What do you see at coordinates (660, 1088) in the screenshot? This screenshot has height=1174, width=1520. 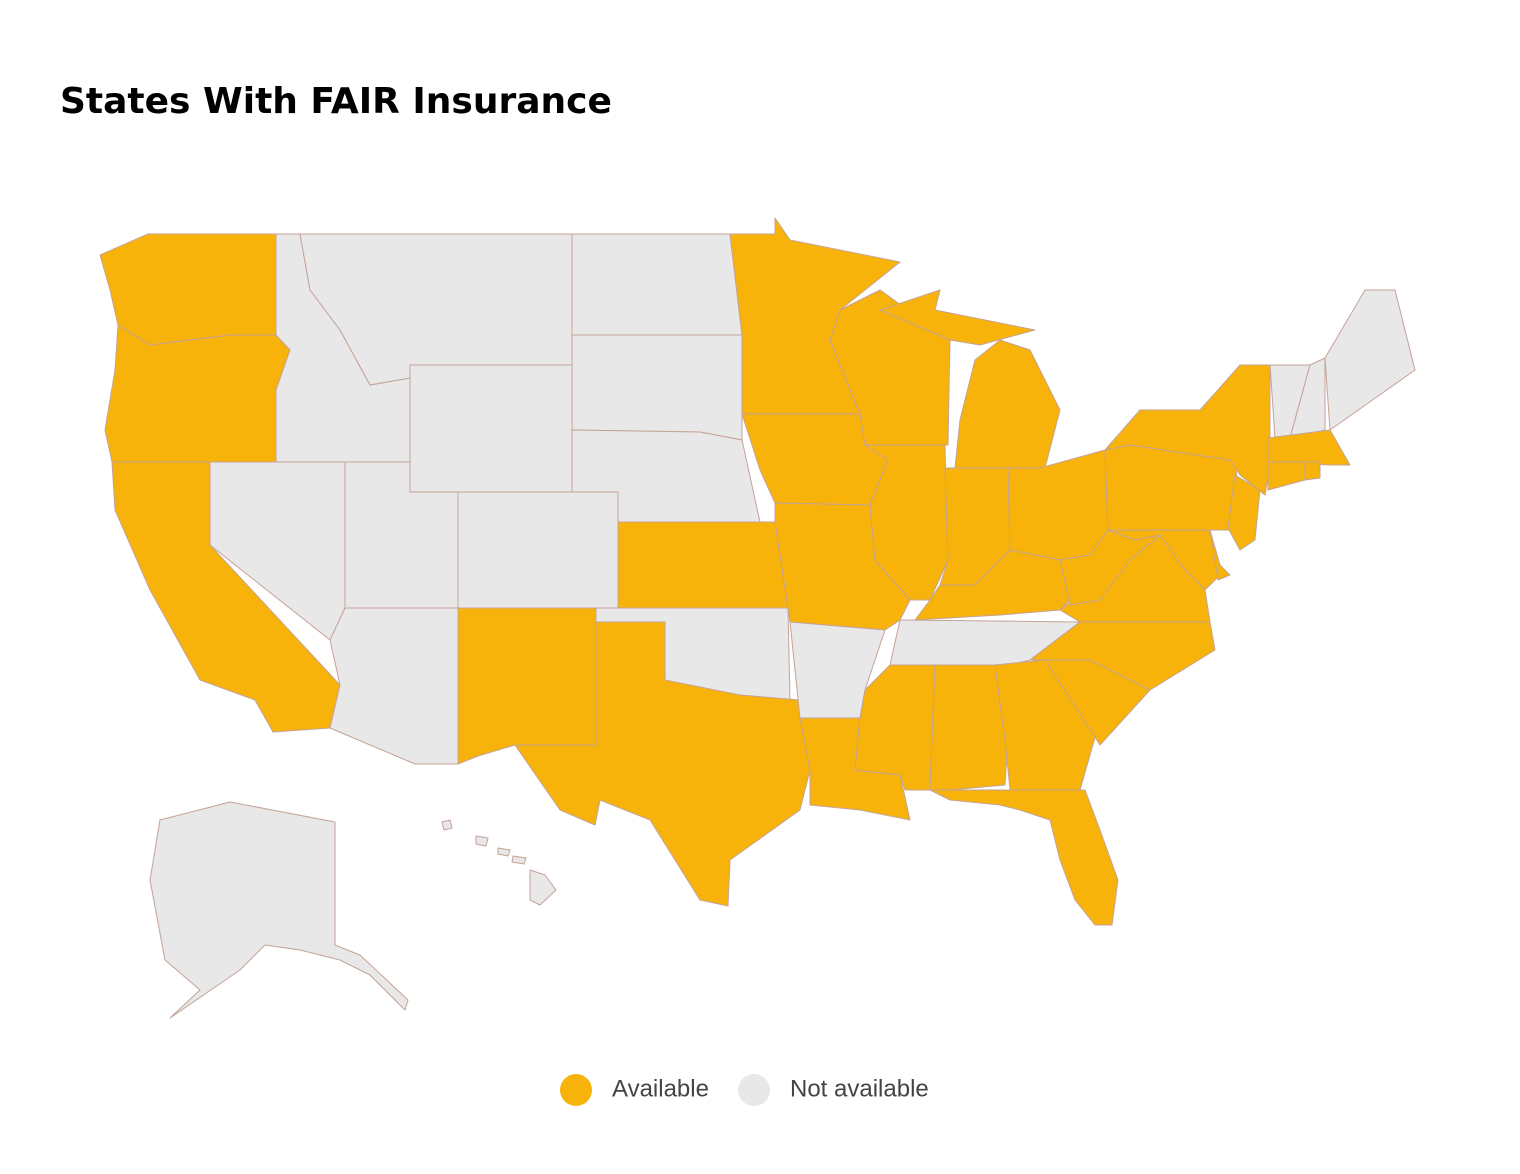 I see `legend-label: Available` at bounding box center [660, 1088].